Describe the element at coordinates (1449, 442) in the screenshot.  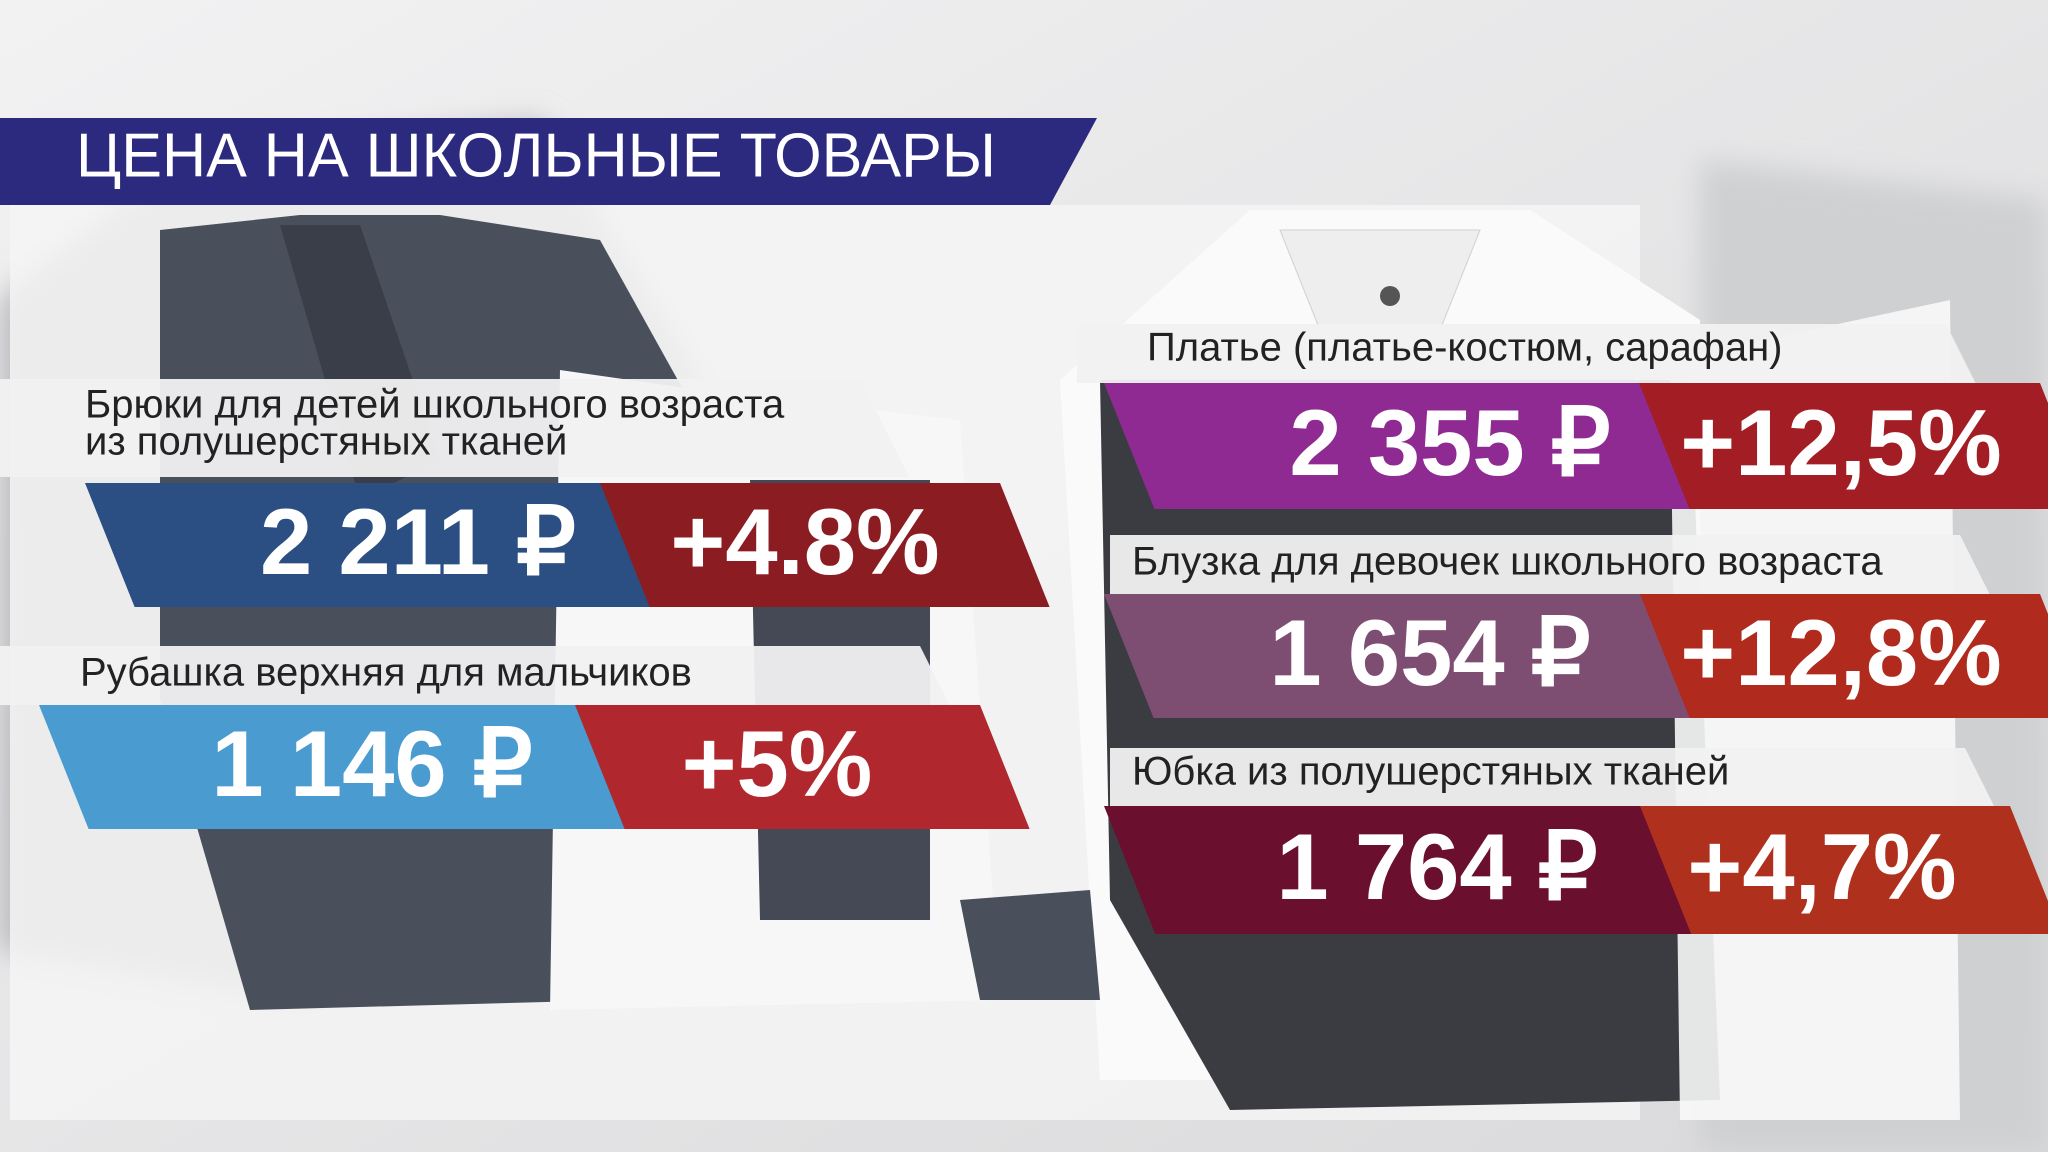
I see `price: 2 355 ₽` at that location.